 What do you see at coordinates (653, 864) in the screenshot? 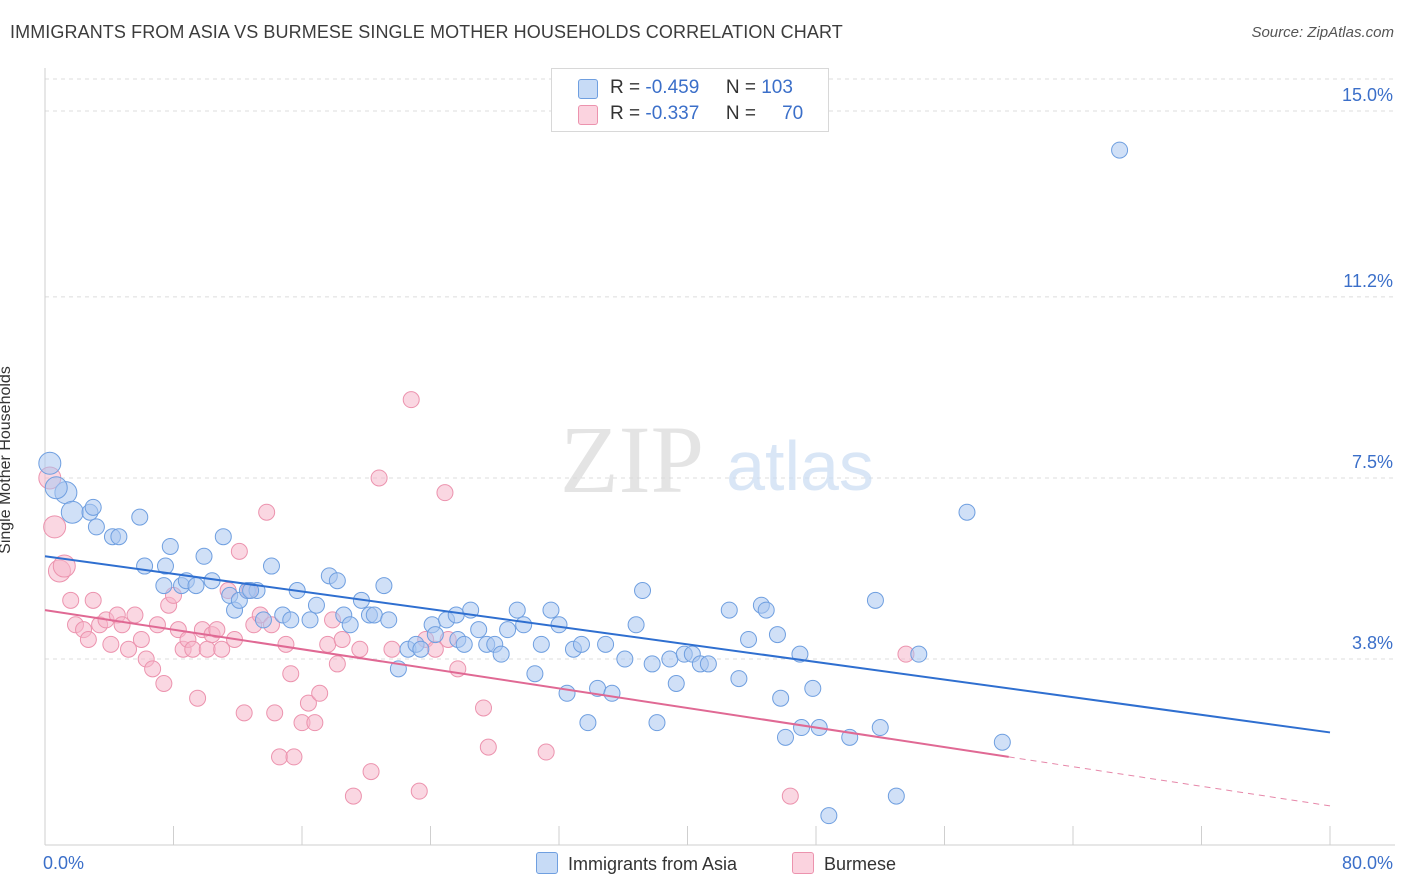
I see `bottom-legend-label-asia: Immigrants from Asia` at bounding box center [653, 864].